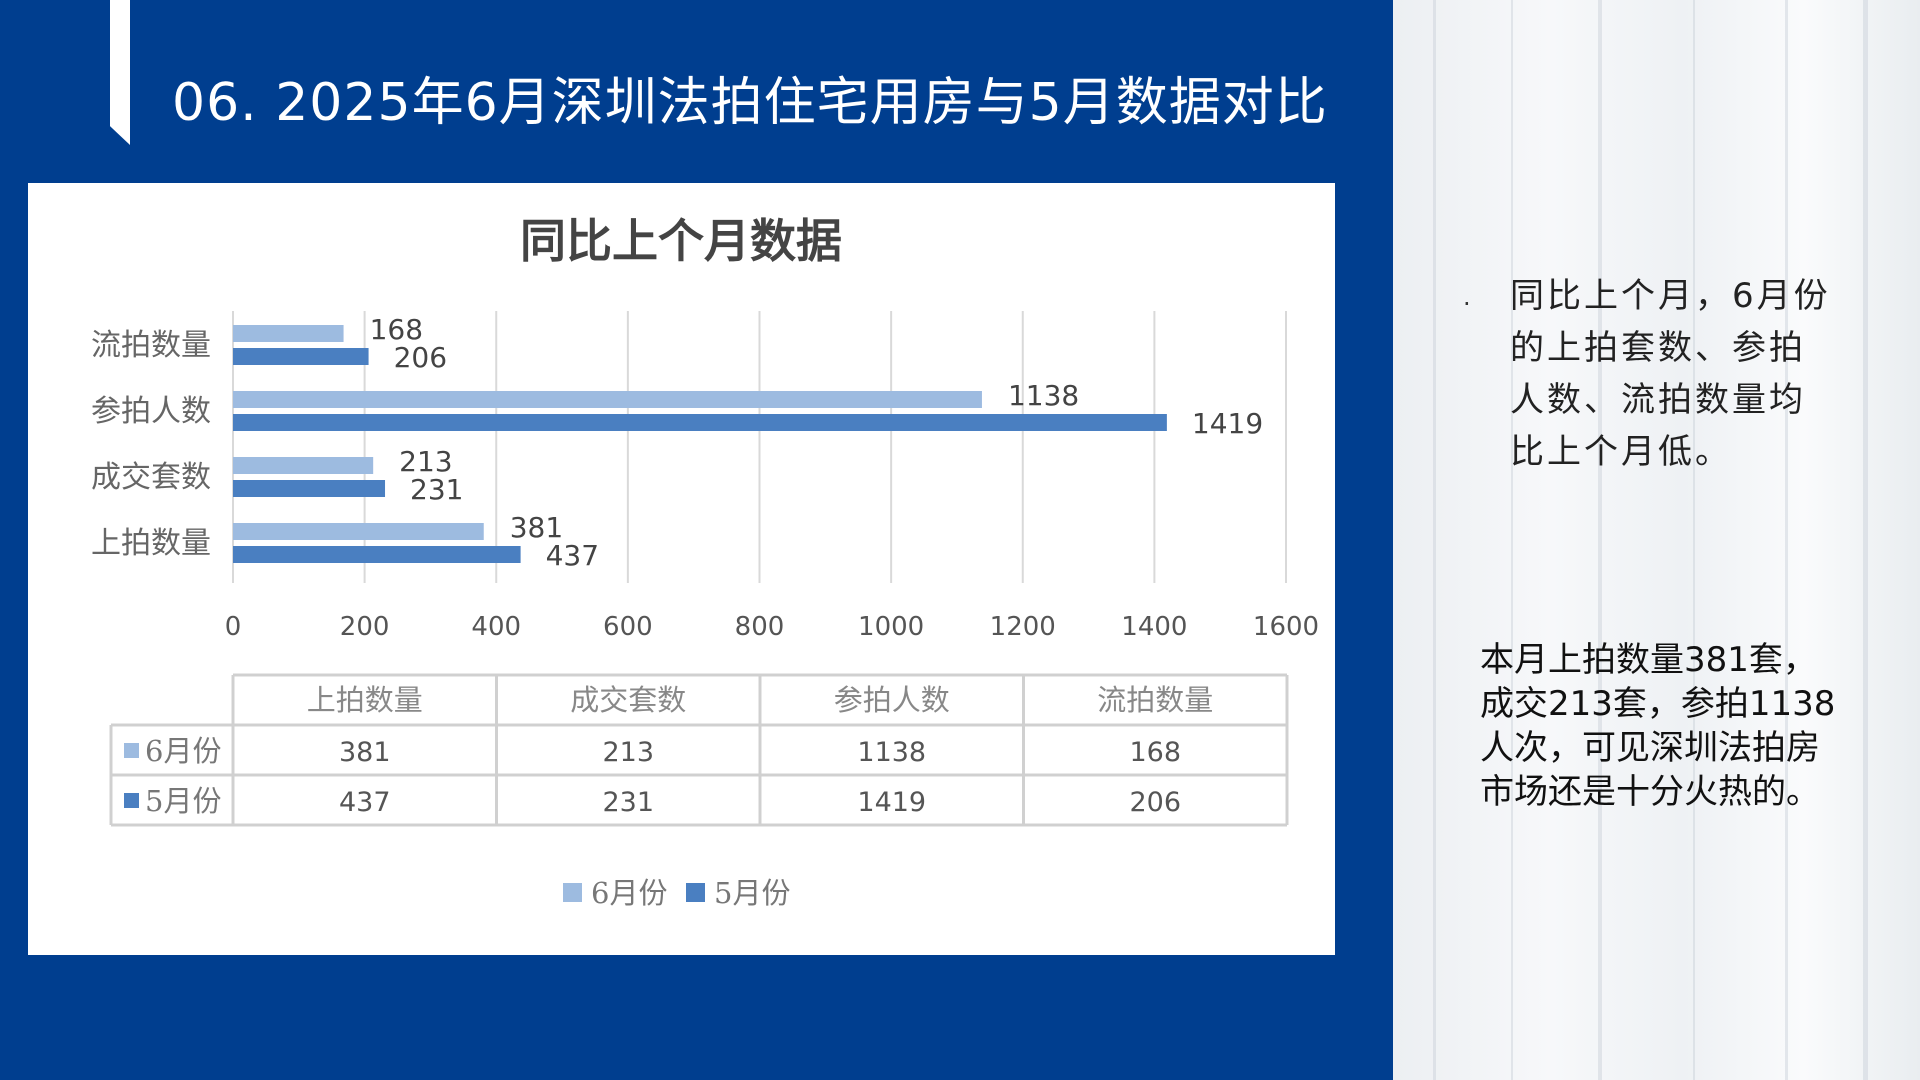  What do you see at coordinates (629, 893) in the screenshot?
I see `legend-label: 6月份` at bounding box center [629, 893].